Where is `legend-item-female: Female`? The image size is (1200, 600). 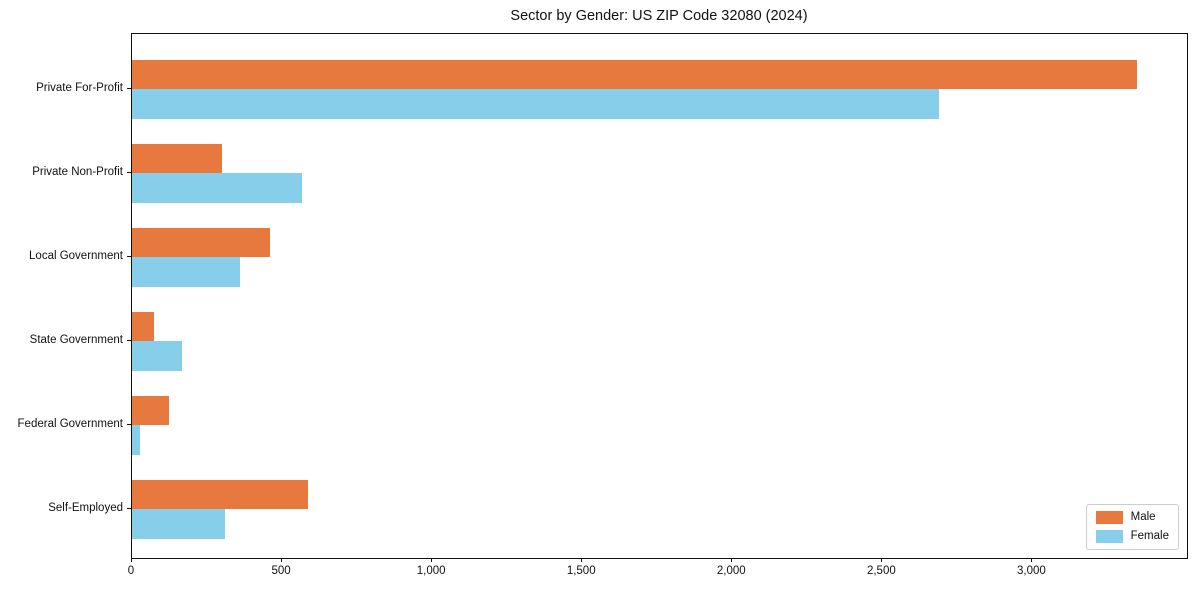 legend-item-female: Female is located at coordinates (1132, 536).